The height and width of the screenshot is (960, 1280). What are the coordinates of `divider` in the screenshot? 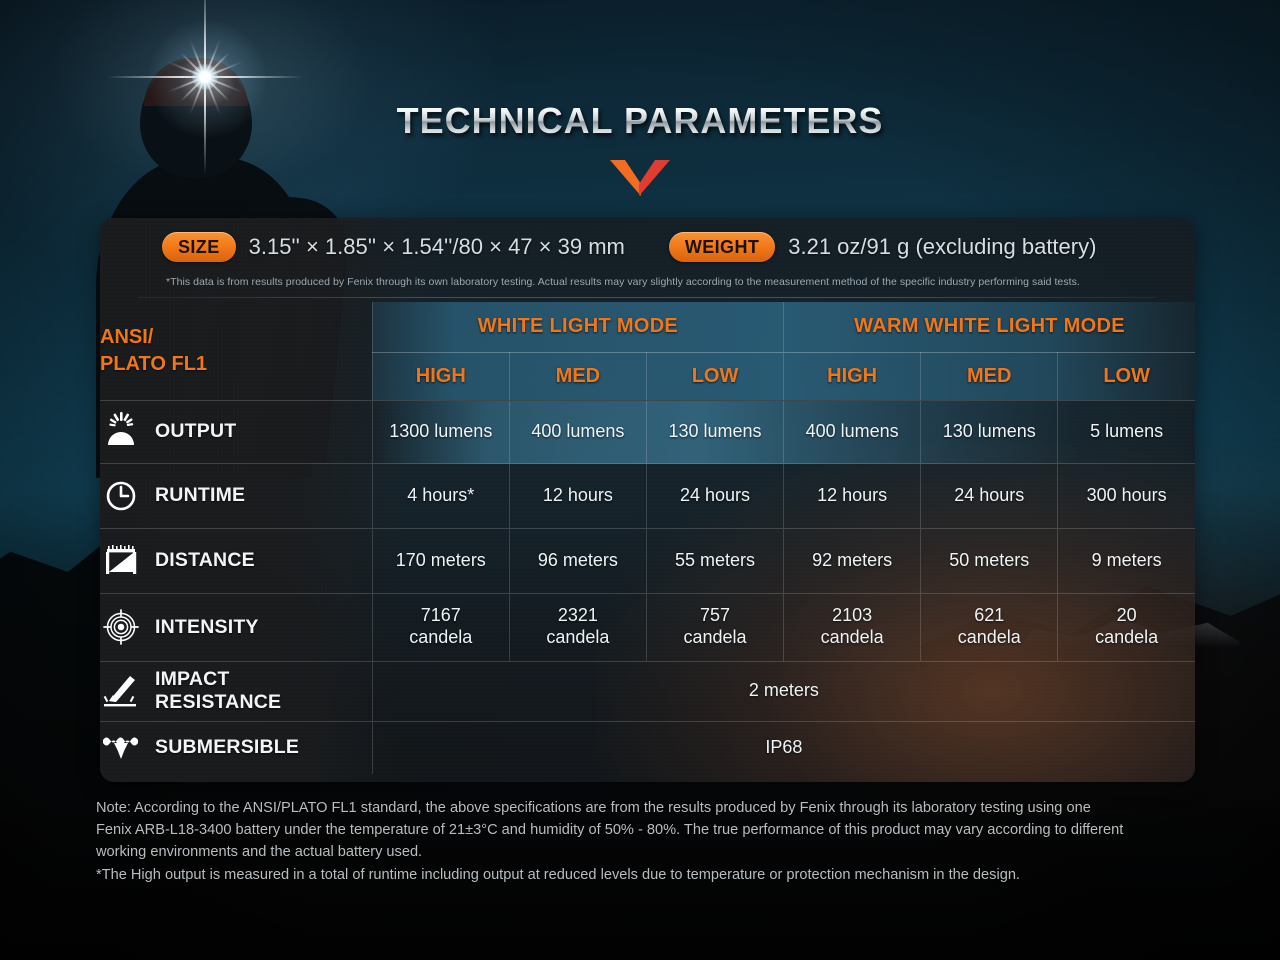 It's located at (647, 297).